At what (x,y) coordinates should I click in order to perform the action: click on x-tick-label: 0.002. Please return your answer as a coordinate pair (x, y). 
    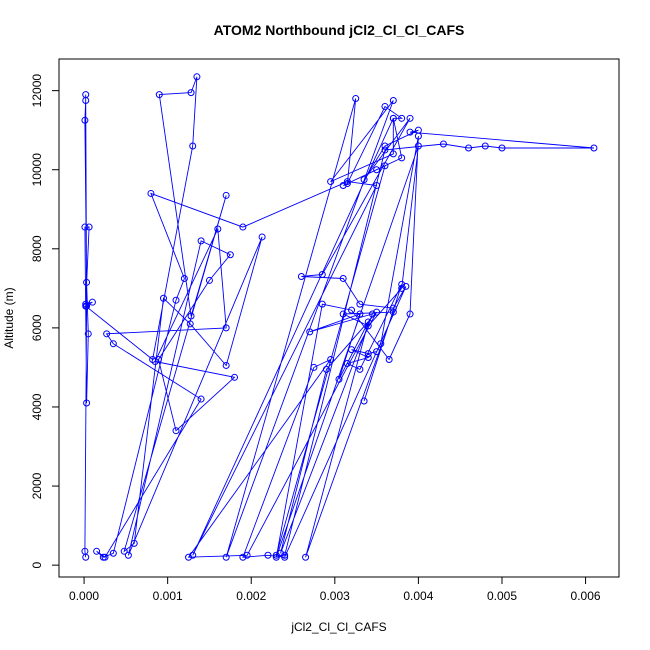
    Looking at the image, I should click on (251, 596).